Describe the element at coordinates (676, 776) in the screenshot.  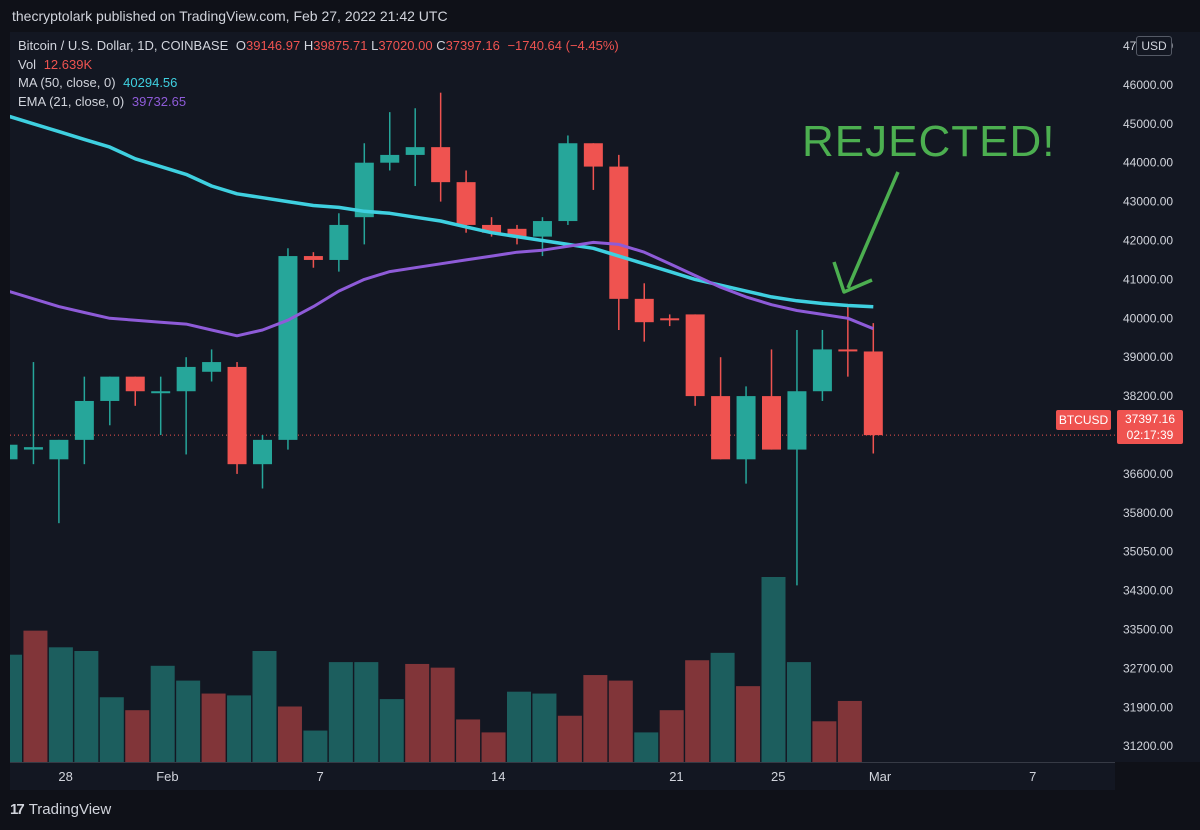
I see `time-tick-label: 21` at that location.